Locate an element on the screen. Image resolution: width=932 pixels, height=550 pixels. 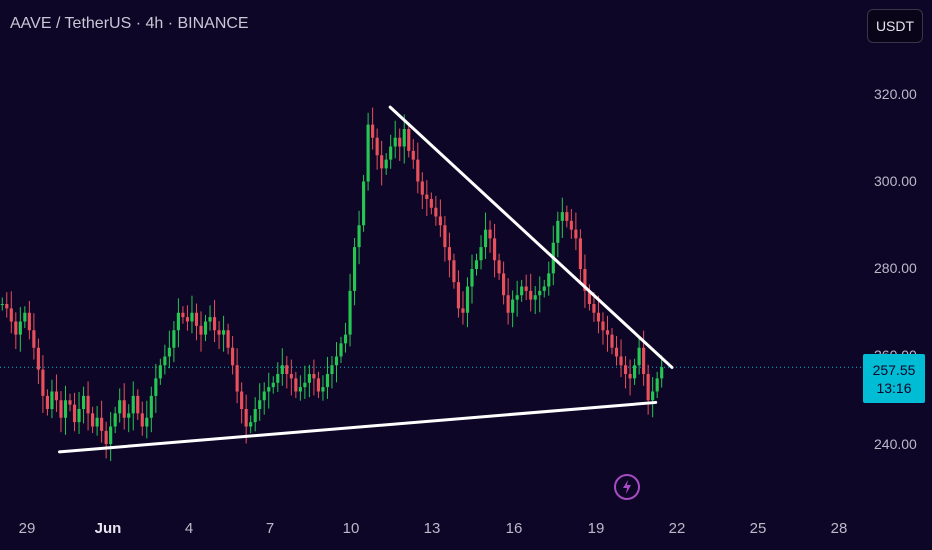
x-tick-label: 16 is located at coordinates (514, 528).